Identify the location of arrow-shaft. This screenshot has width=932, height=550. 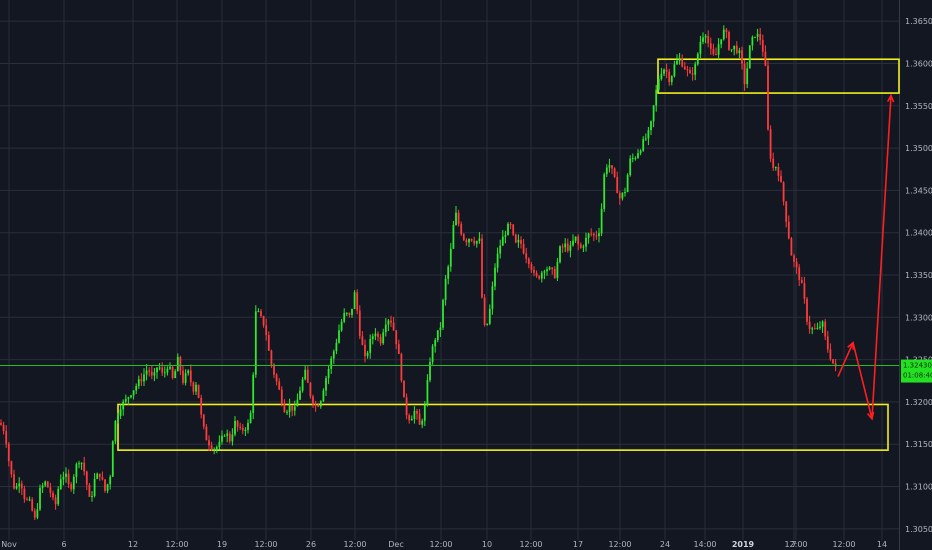
(845, 359).